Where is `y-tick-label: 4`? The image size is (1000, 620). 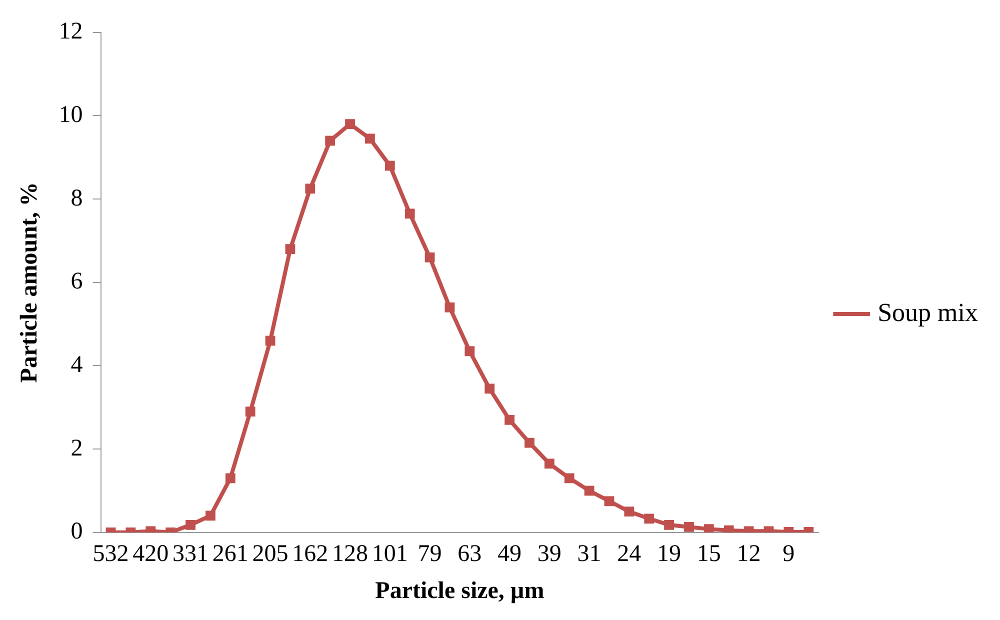 y-tick-label: 4 is located at coordinates (76, 365).